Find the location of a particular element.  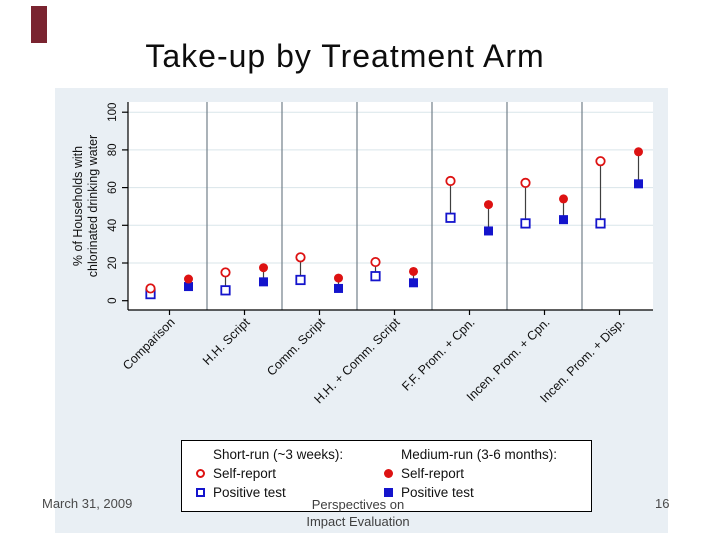

medium-run-self-report-marker-icon is located at coordinates (388, 473).